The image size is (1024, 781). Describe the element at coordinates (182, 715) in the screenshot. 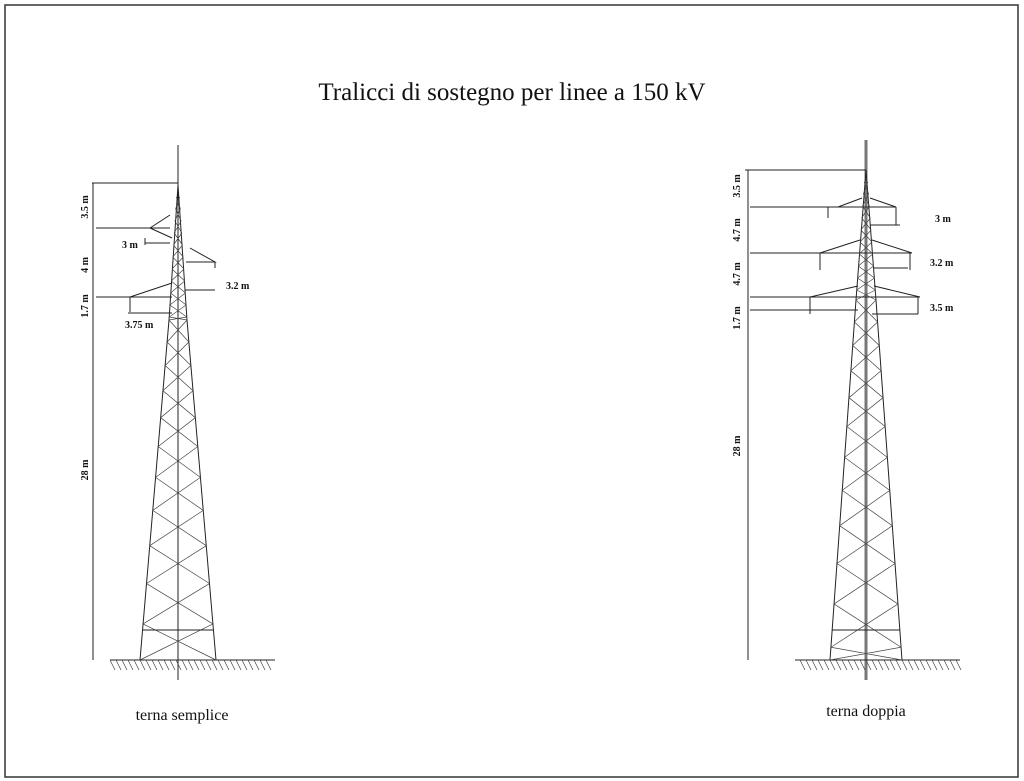

I see `caption: terna semplice` at that location.